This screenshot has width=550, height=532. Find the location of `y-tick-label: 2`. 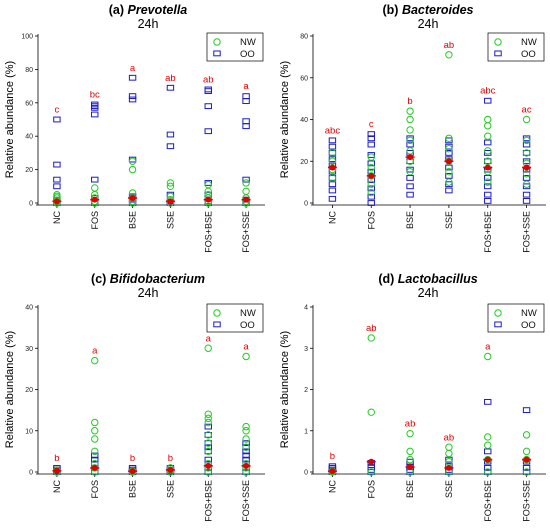

y-tick-label: 2 is located at coordinates (306, 390).